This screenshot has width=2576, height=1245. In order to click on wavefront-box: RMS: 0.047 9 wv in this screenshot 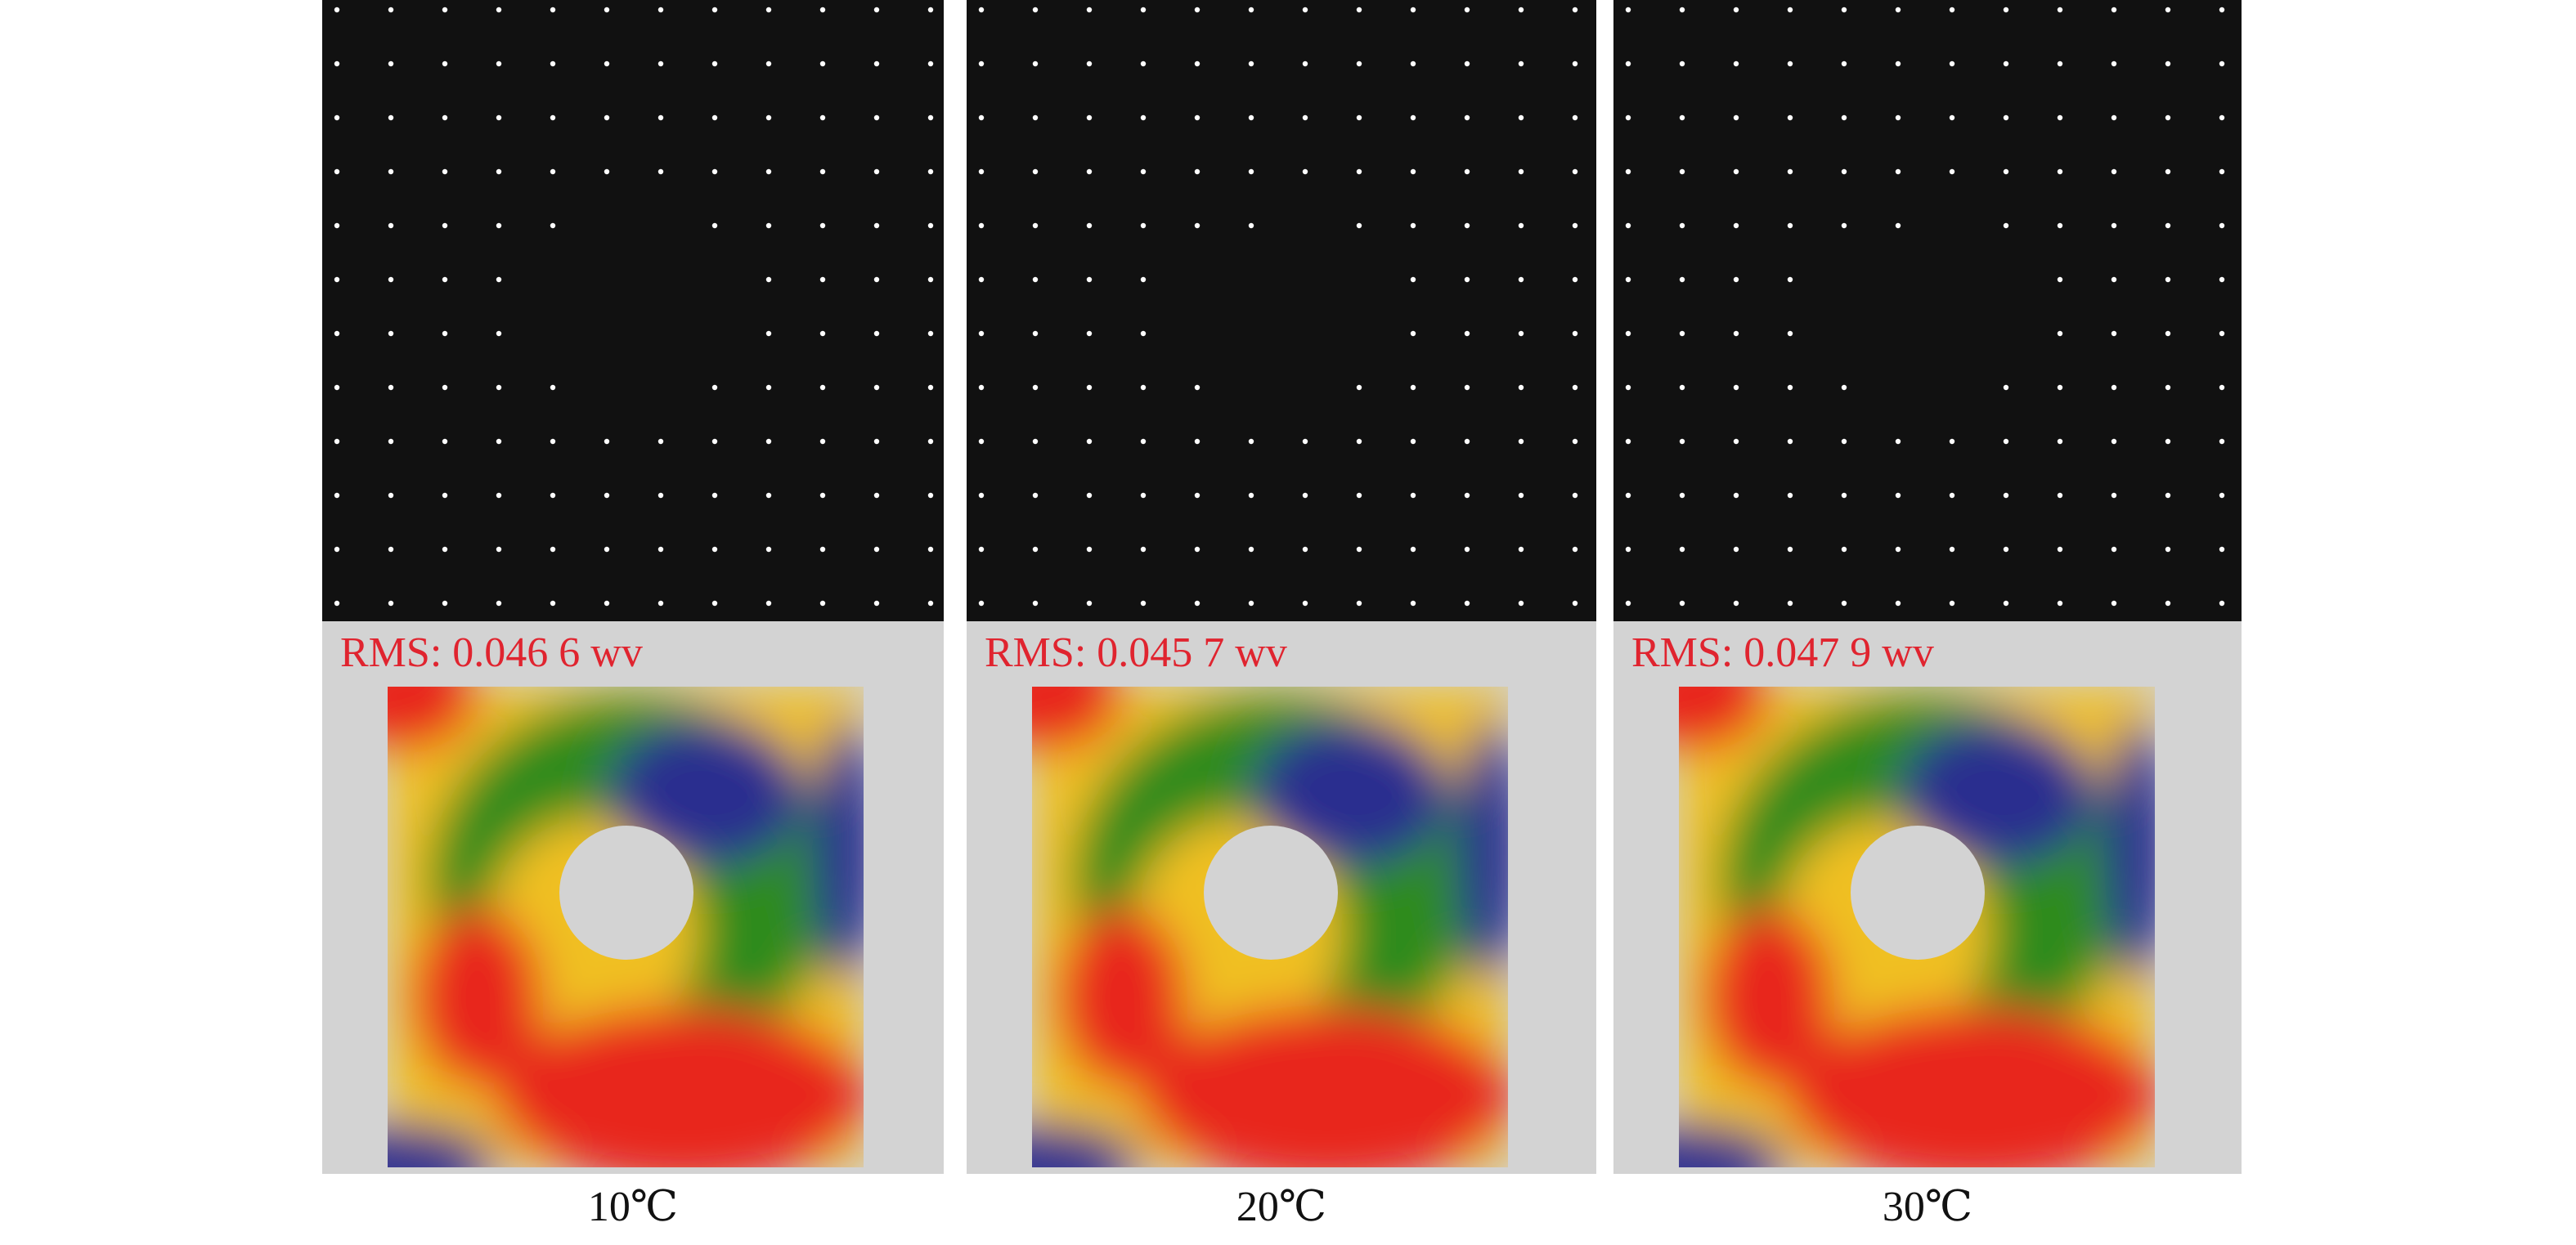, I will do `click(1927, 897)`.